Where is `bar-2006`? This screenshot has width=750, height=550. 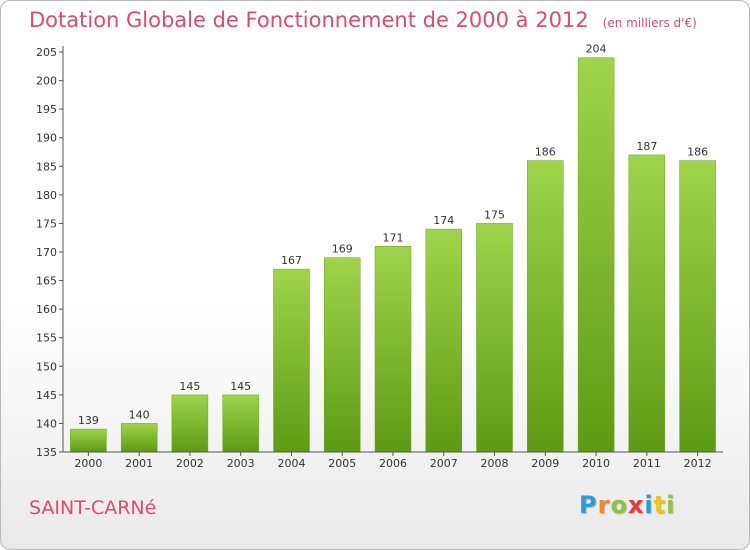 bar-2006 is located at coordinates (393, 349).